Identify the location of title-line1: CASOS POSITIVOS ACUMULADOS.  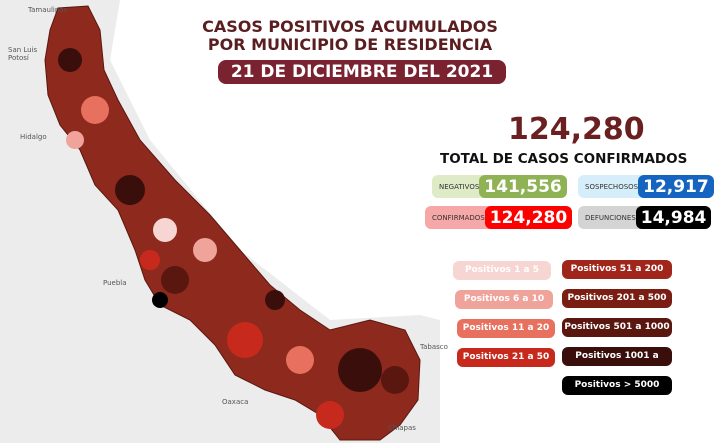
(350, 26).